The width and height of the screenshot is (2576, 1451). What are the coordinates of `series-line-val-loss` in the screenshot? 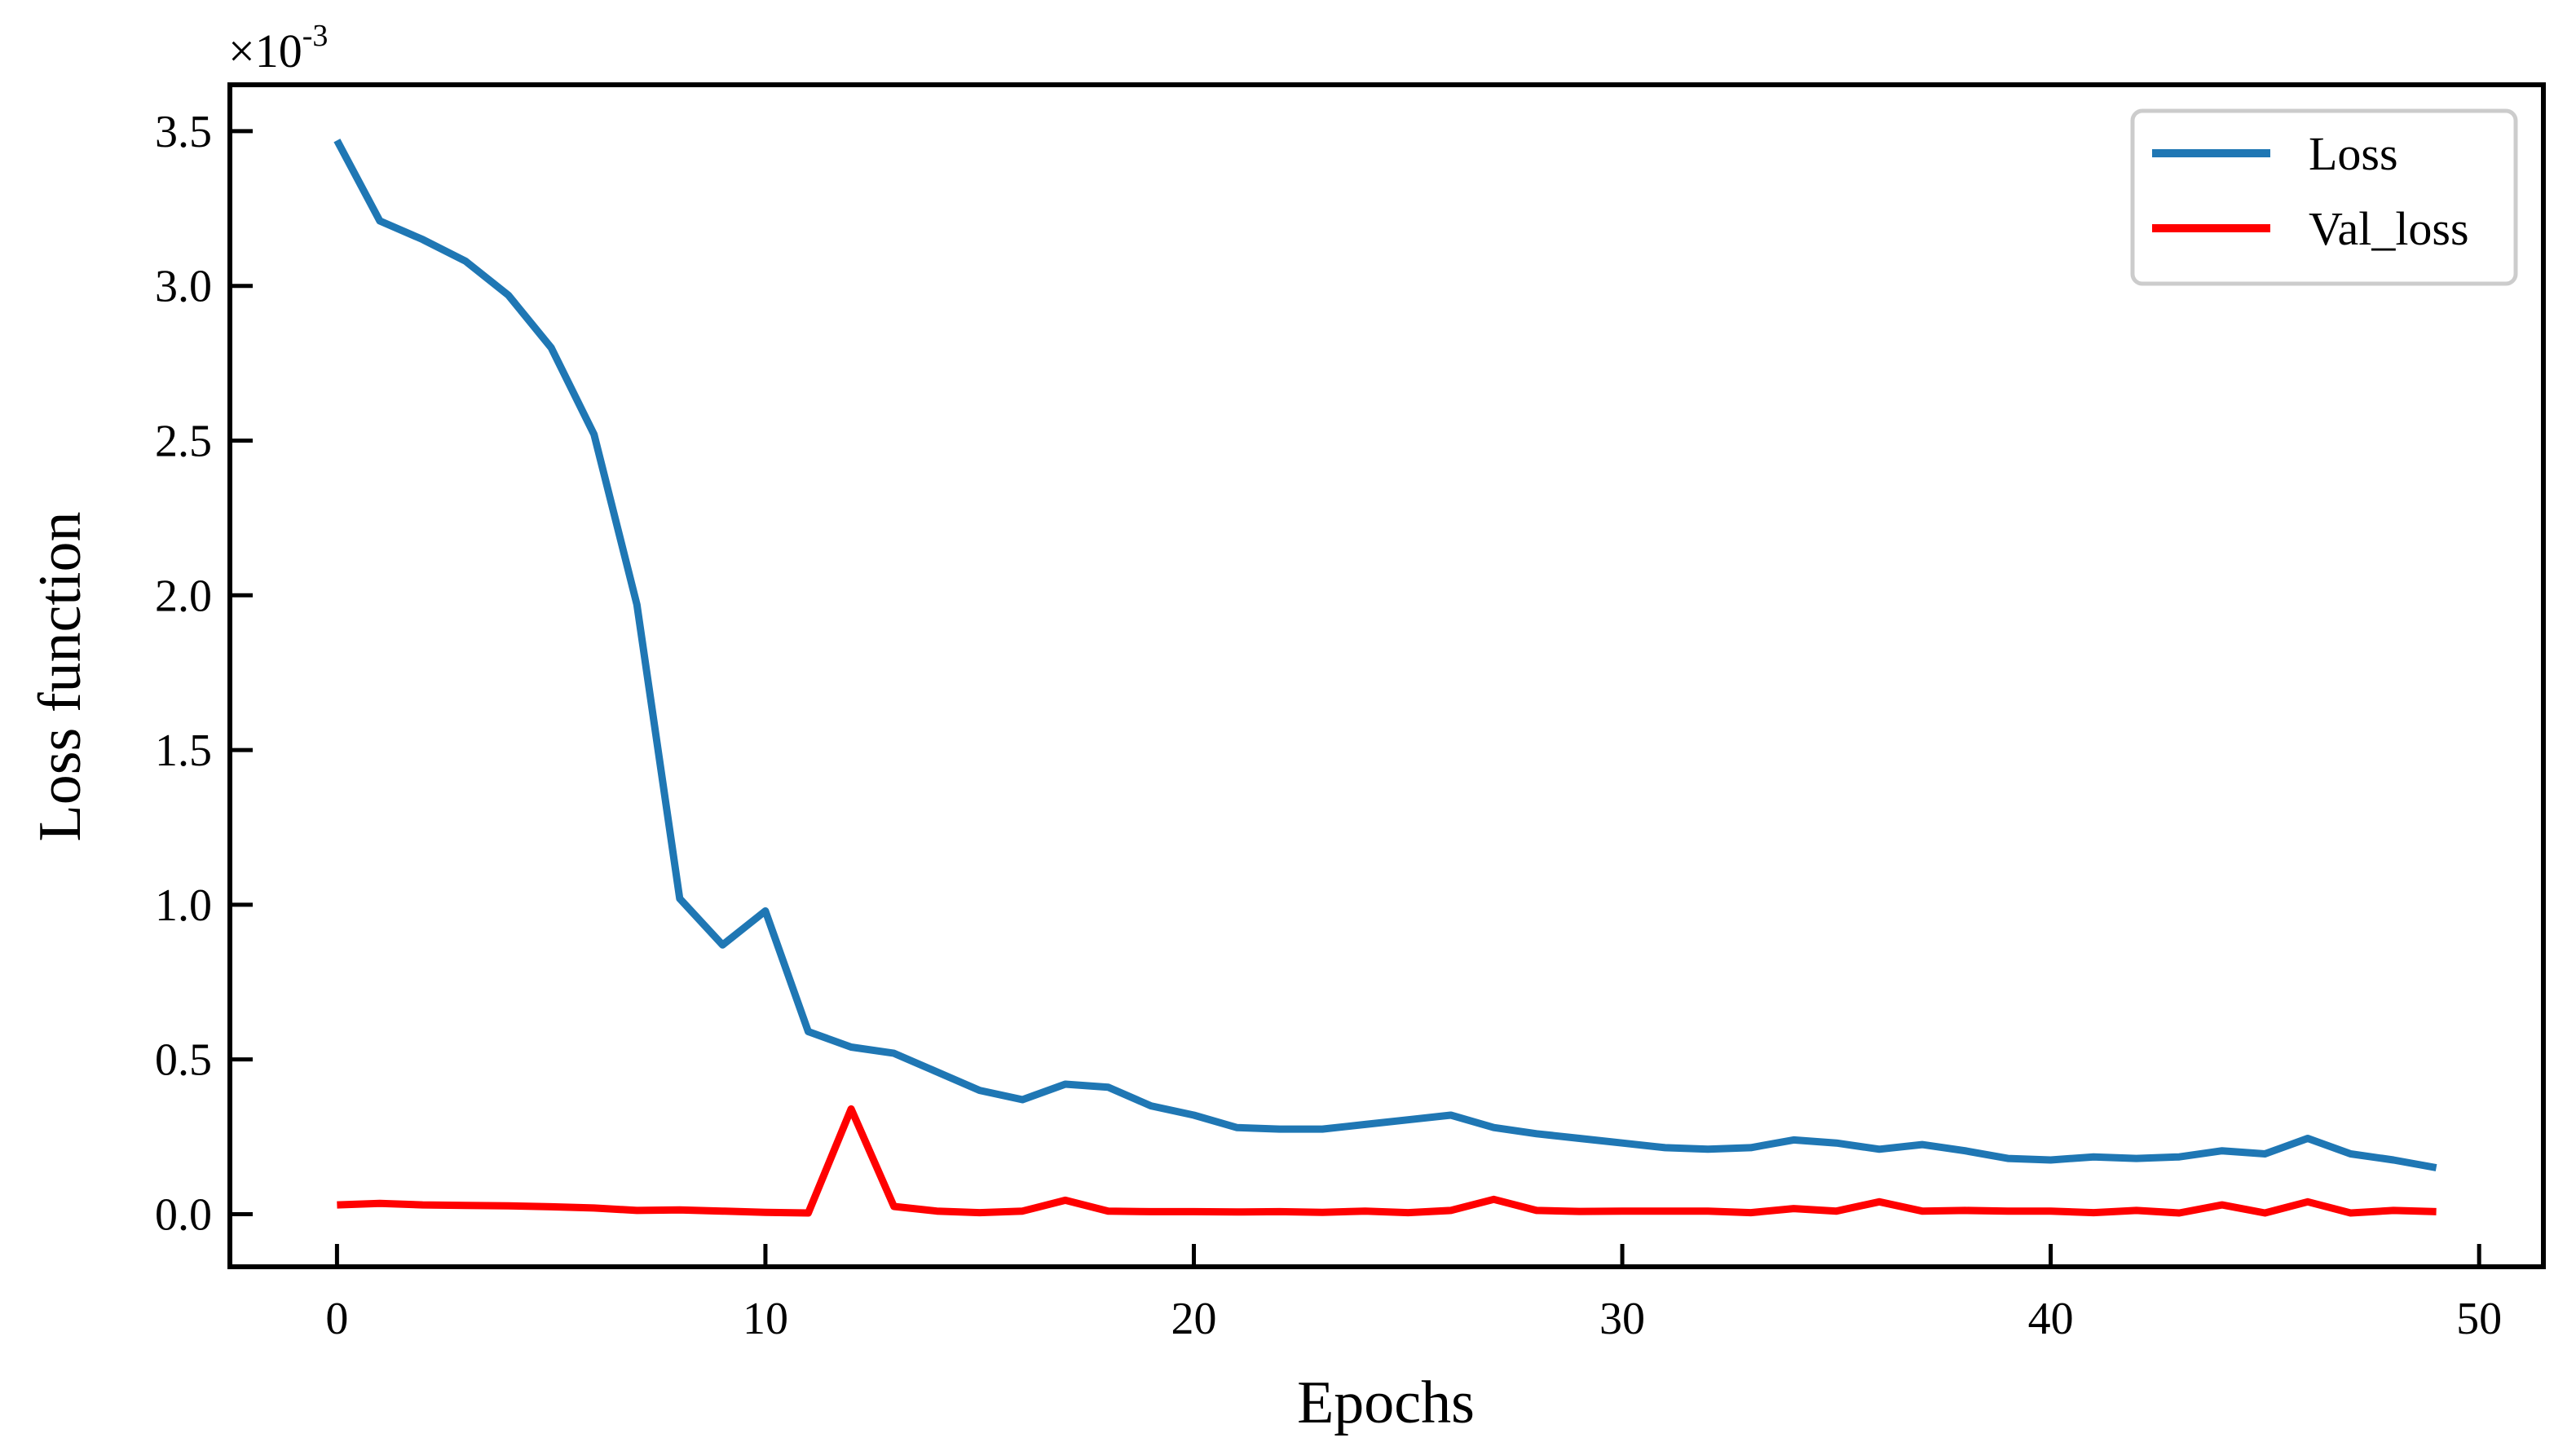 It's located at (1387, 1161).